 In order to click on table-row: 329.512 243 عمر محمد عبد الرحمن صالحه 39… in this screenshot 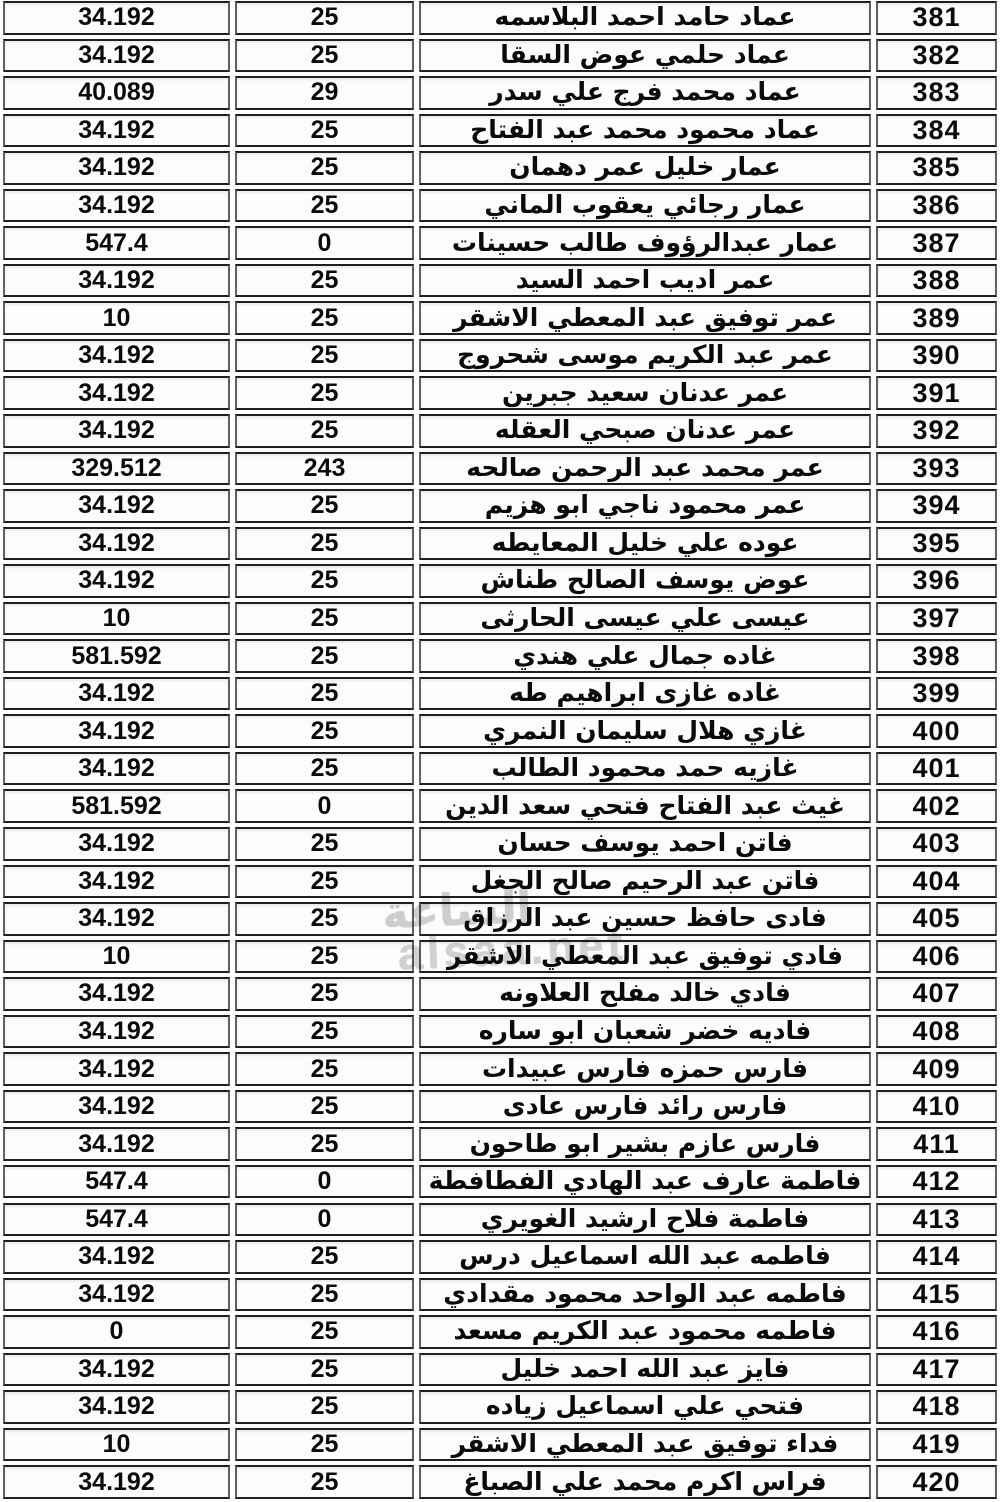, I will do `click(500, 468)`.